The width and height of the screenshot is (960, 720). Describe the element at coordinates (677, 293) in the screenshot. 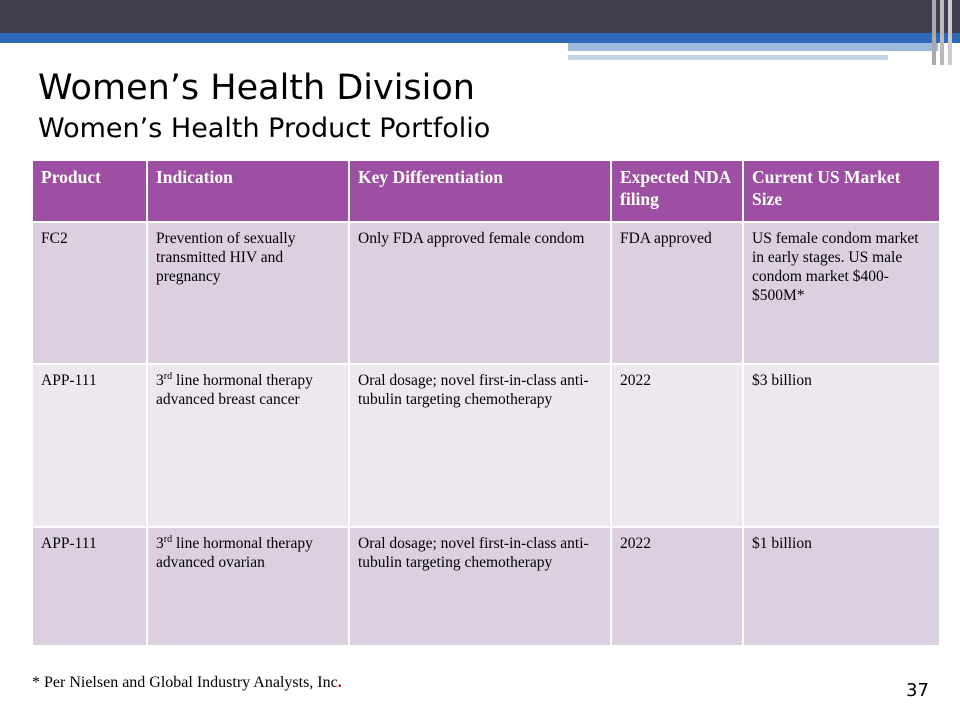

I see `cell: FDA approved` at that location.